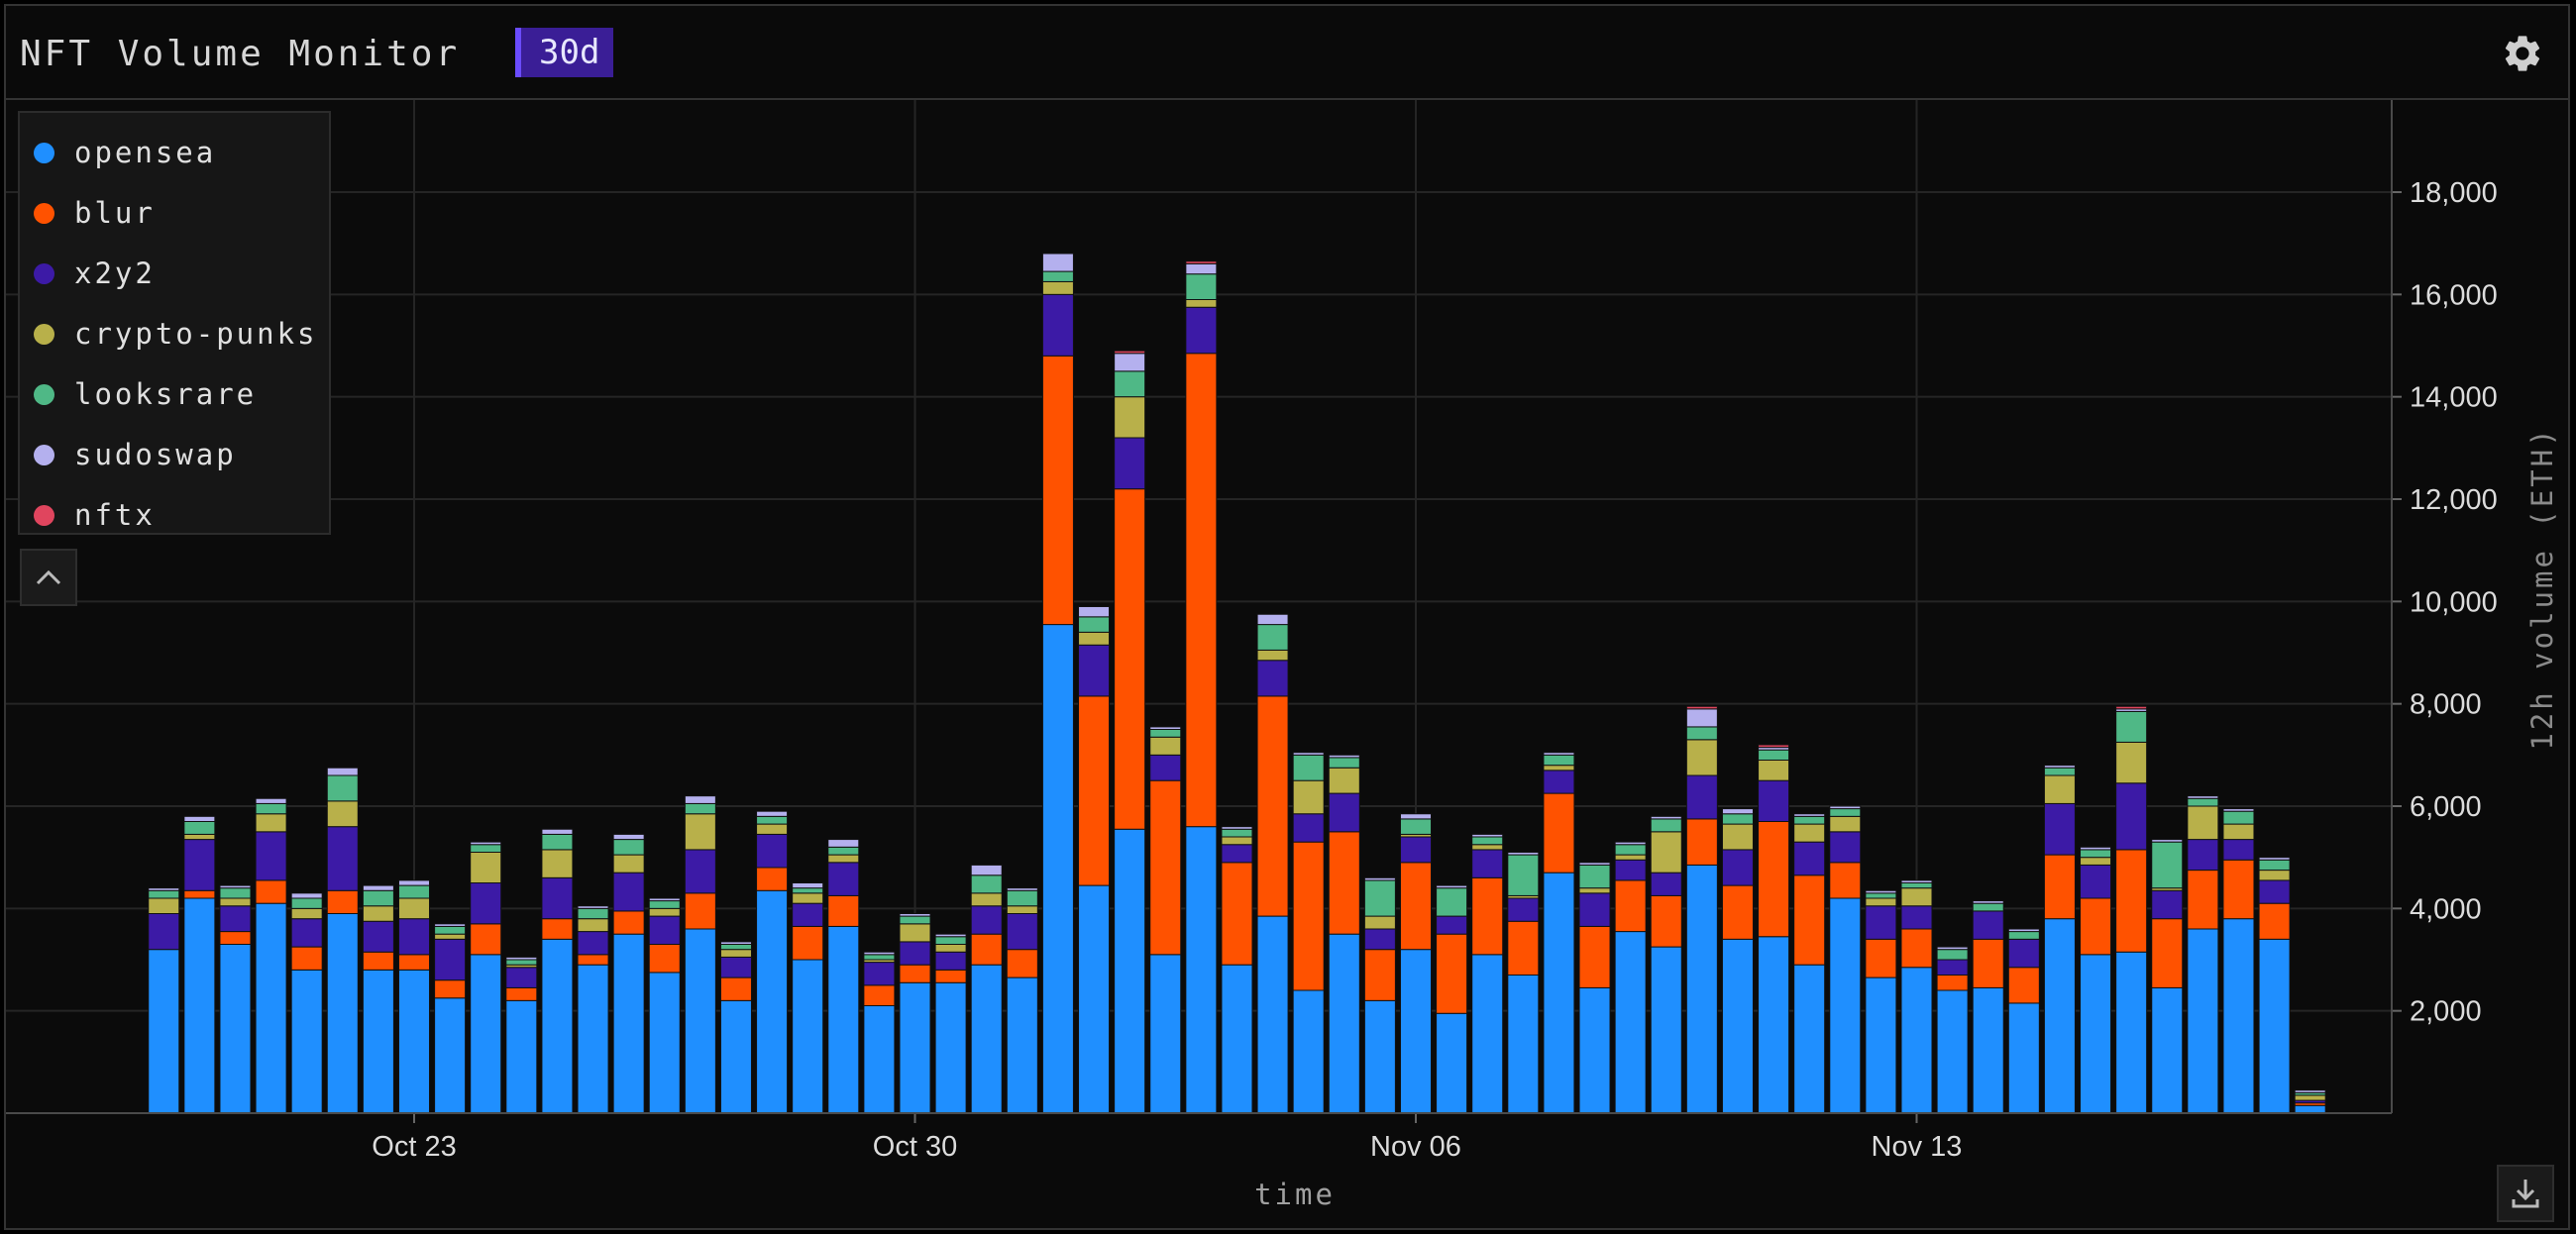 This screenshot has width=2576, height=1234. What do you see at coordinates (135, 454) in the screenshot?
I see `legend-item-sudoswap: sudoswap` at bounding box center [135, 454].